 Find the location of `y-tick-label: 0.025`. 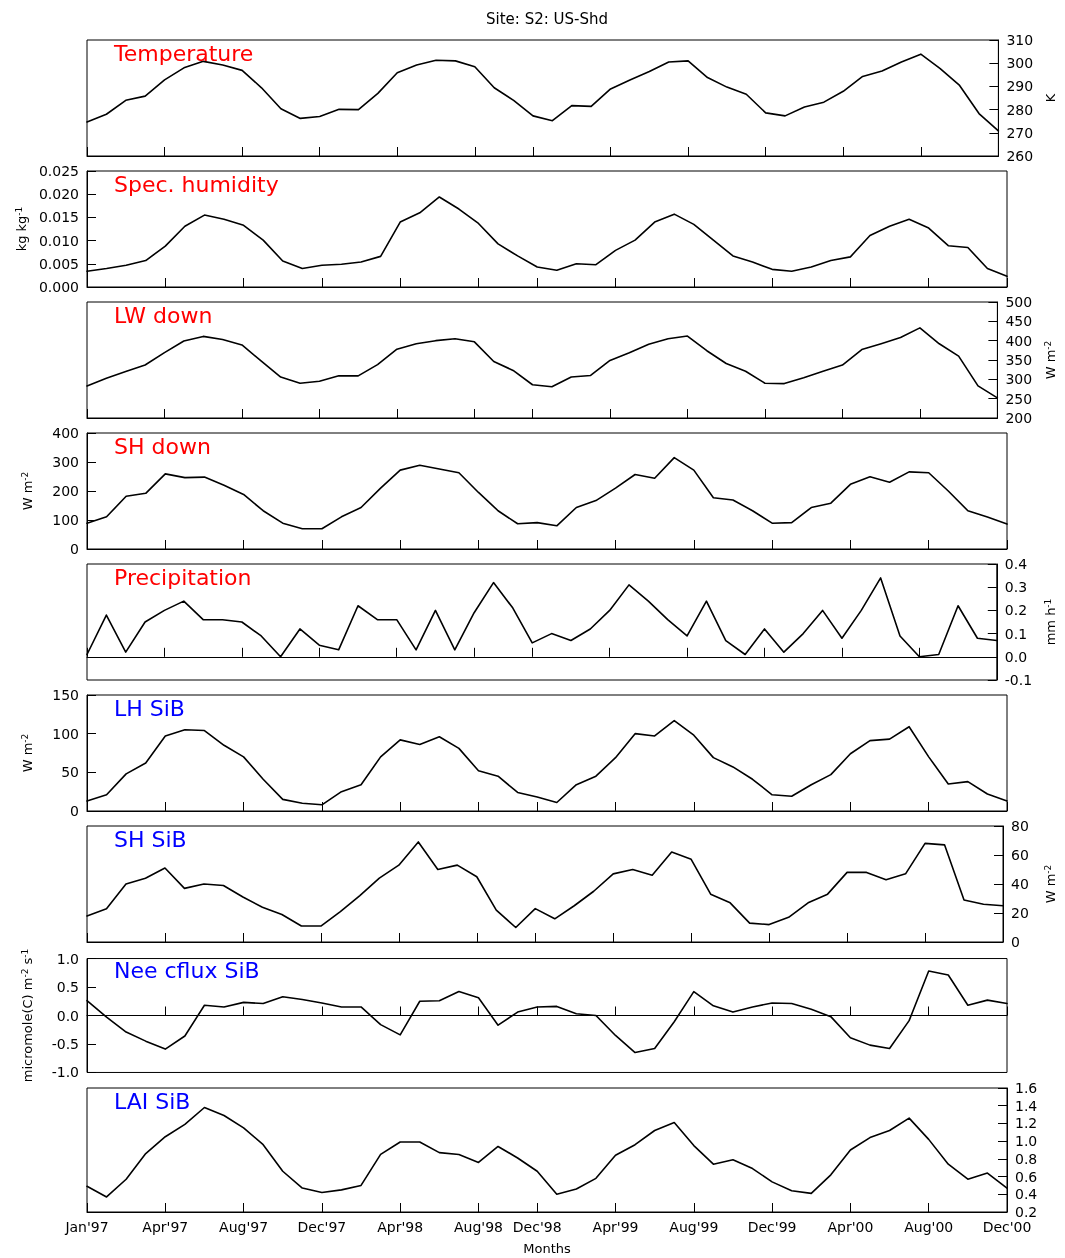

y-tick-label: 0.025 is located at coordinates (58, 171).